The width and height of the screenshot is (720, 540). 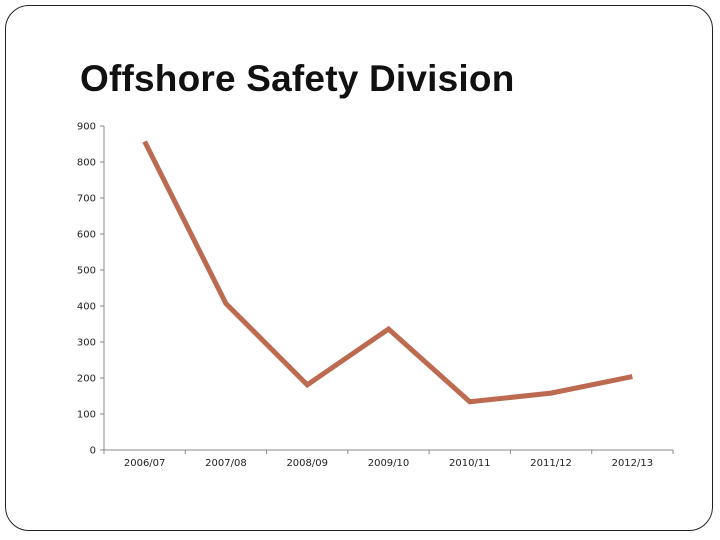 What do you see at coordinates (86, 271) in the screenshot?
I see `y-tick-label: 500` at bounding box center [86, 271].